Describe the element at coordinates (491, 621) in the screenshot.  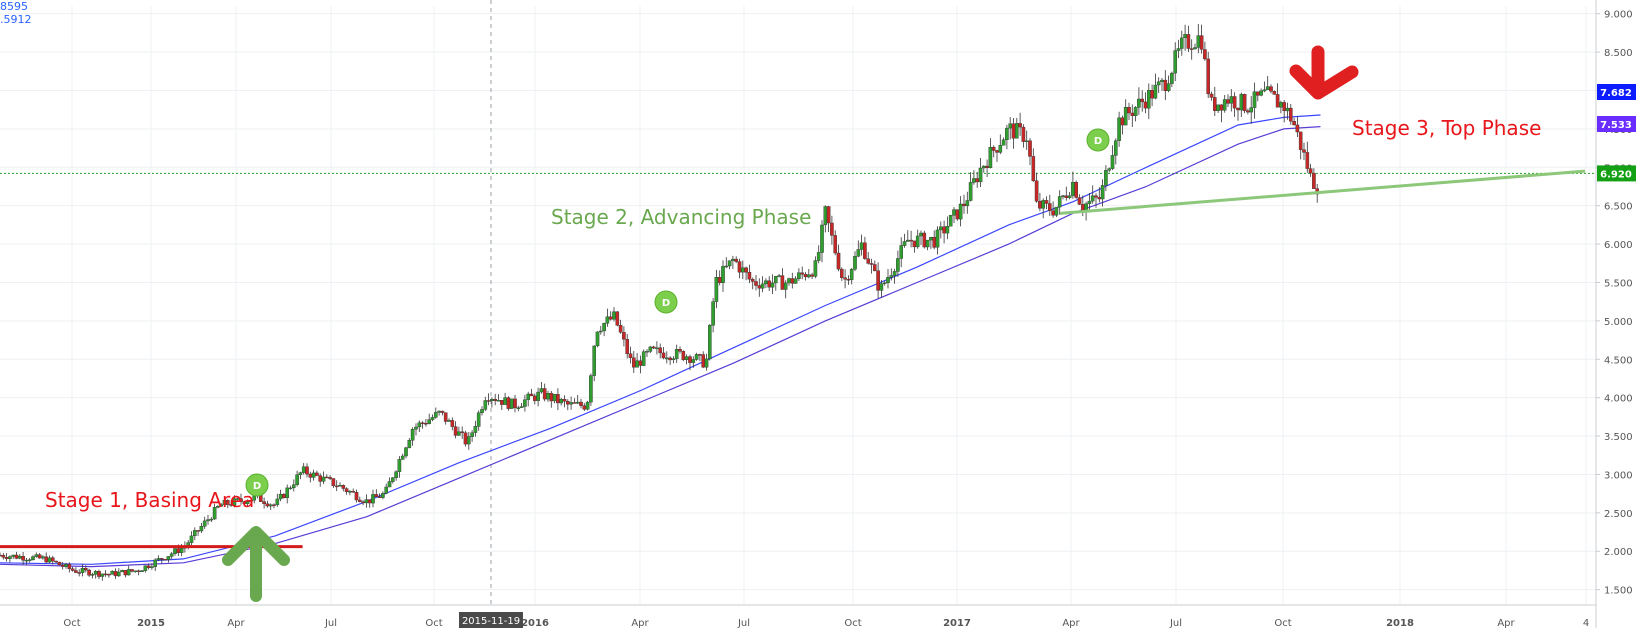
I see `cursor-date-label: 2015-11-19` at that location.